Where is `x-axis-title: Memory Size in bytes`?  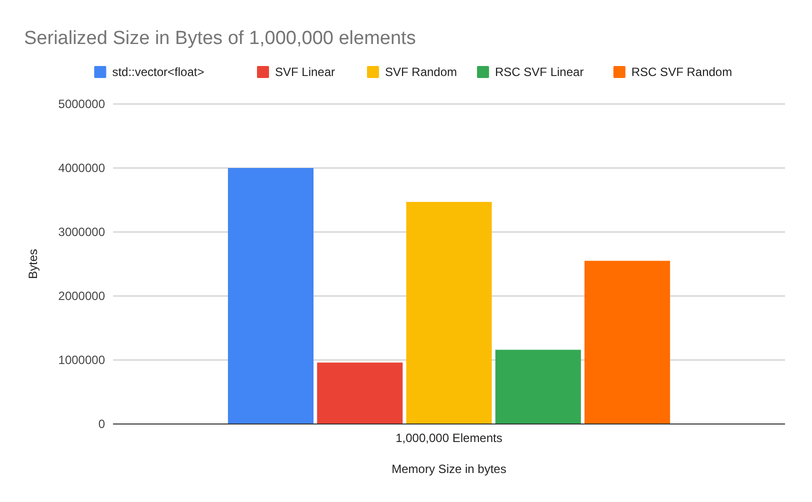
x-axis-title: Memory Size in bytes is located at coordinates (449, 469).